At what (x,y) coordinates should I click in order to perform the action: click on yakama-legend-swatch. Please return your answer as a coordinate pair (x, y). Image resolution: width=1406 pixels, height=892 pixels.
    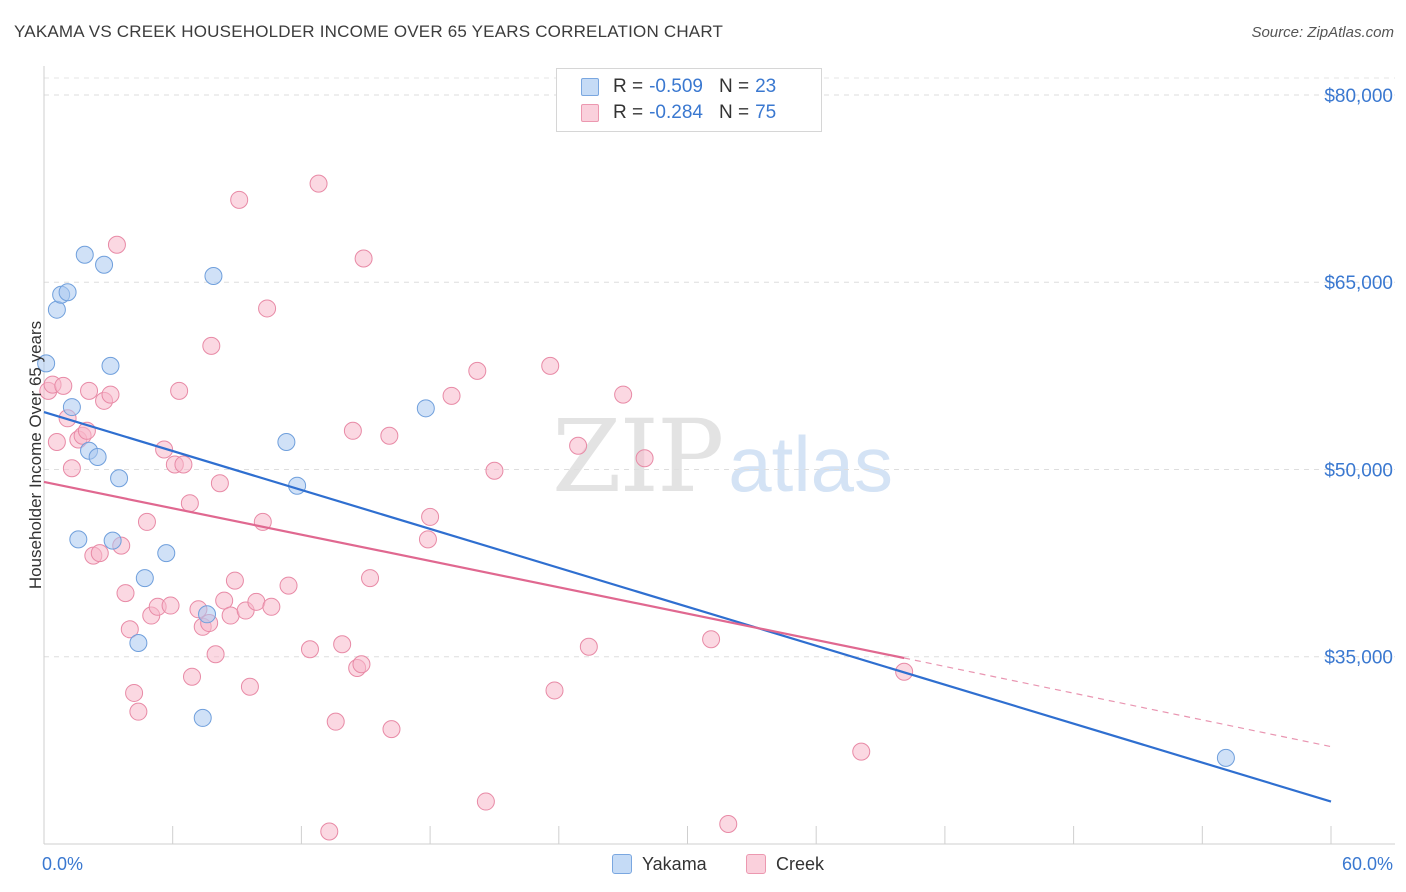
    Looking at the image, I should click on (622, 864).